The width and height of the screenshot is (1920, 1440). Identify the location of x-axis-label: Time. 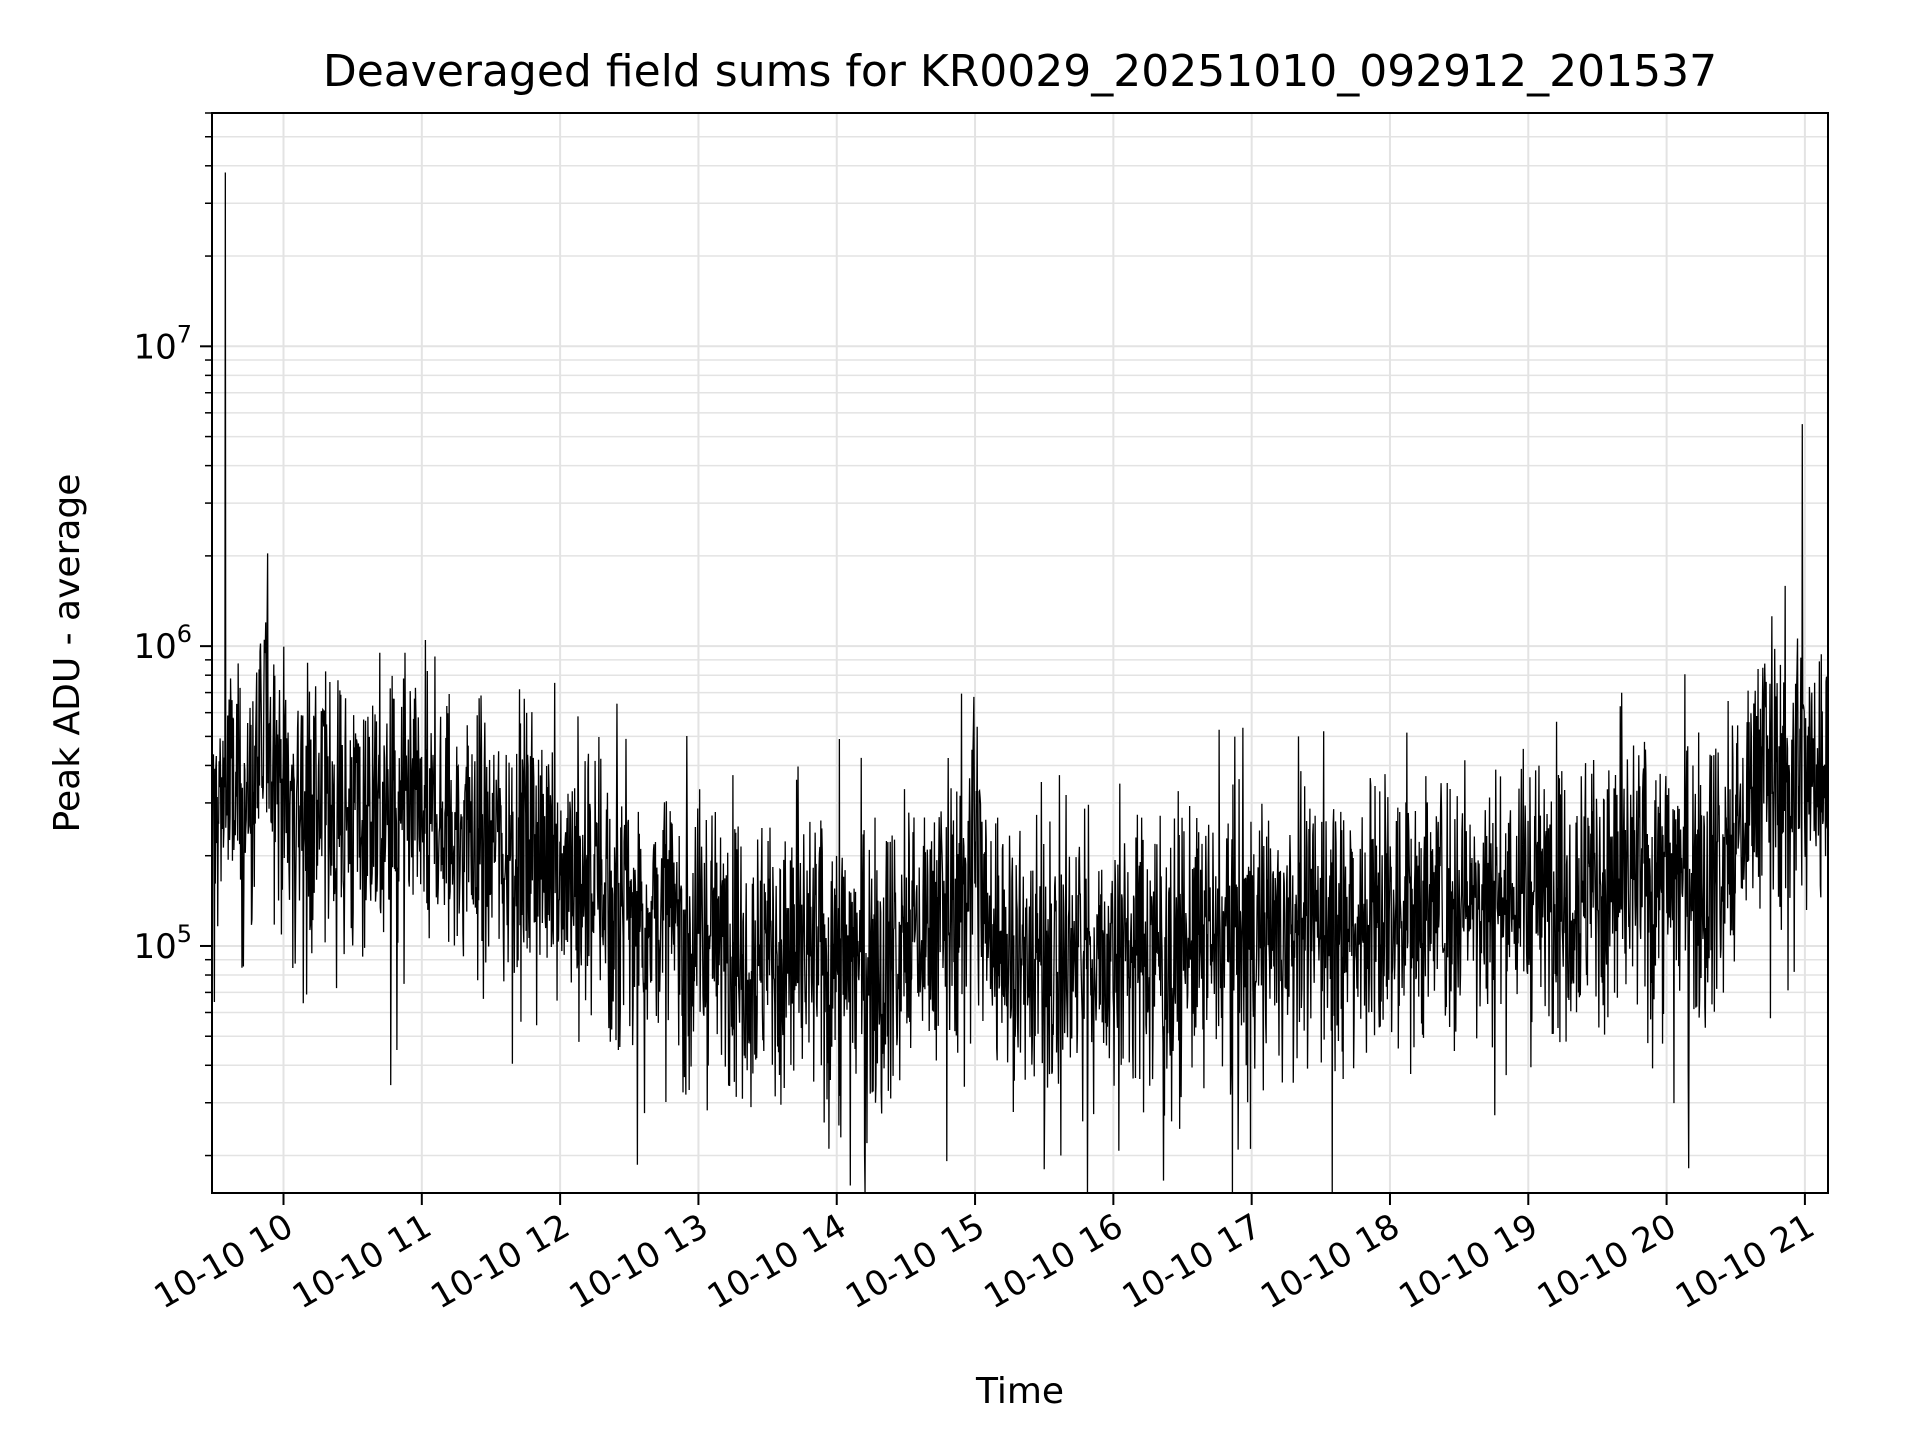
(1019, 1391).